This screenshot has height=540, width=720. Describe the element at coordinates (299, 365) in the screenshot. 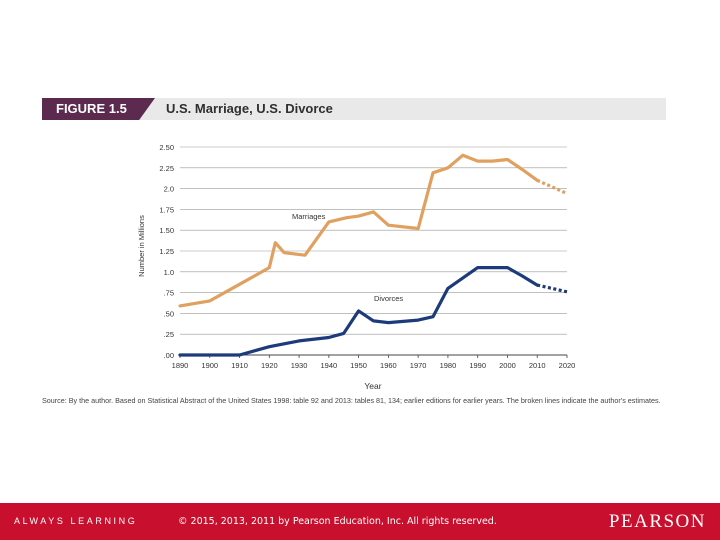

I see `x-tick-label: 1930` at that location.